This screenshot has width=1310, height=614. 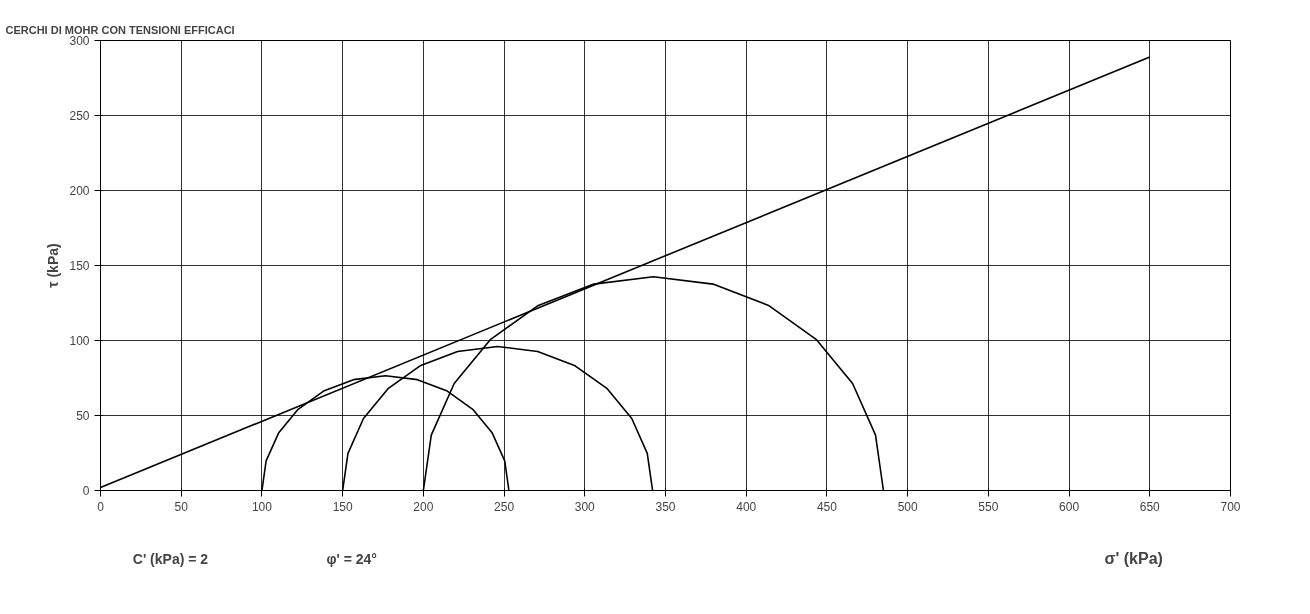 What do you see at coordinates (423, 506) in the screenshot?
I see `x-tick-label: 200` at bounding box center [423, 506].